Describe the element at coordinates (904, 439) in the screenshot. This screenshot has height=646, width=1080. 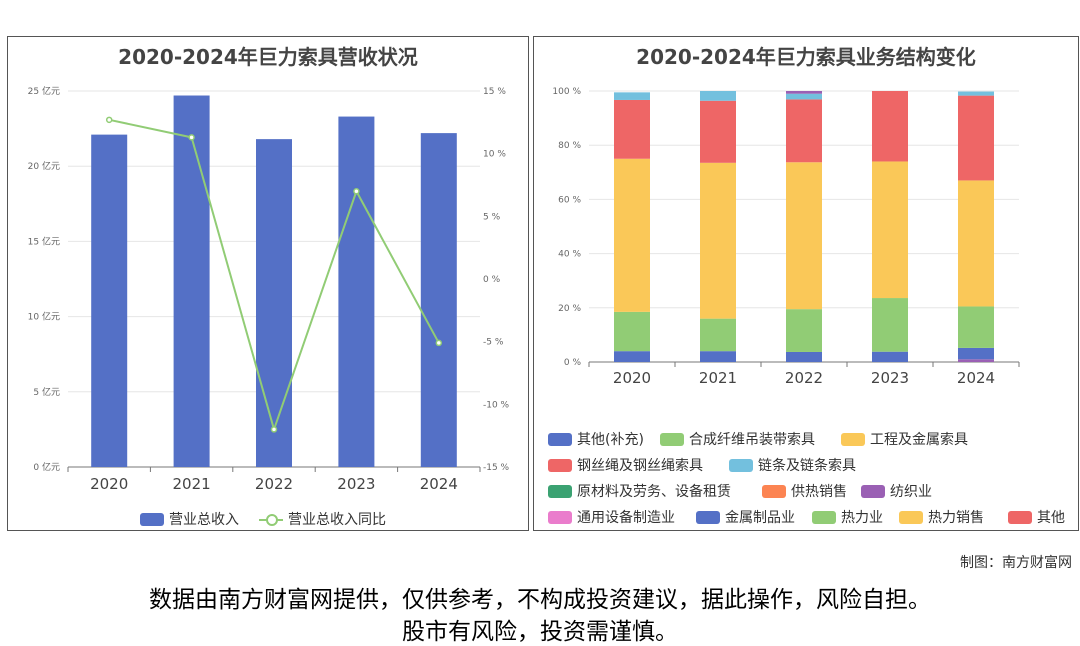
I see `legend-item: 工程及金属索具` at that location.